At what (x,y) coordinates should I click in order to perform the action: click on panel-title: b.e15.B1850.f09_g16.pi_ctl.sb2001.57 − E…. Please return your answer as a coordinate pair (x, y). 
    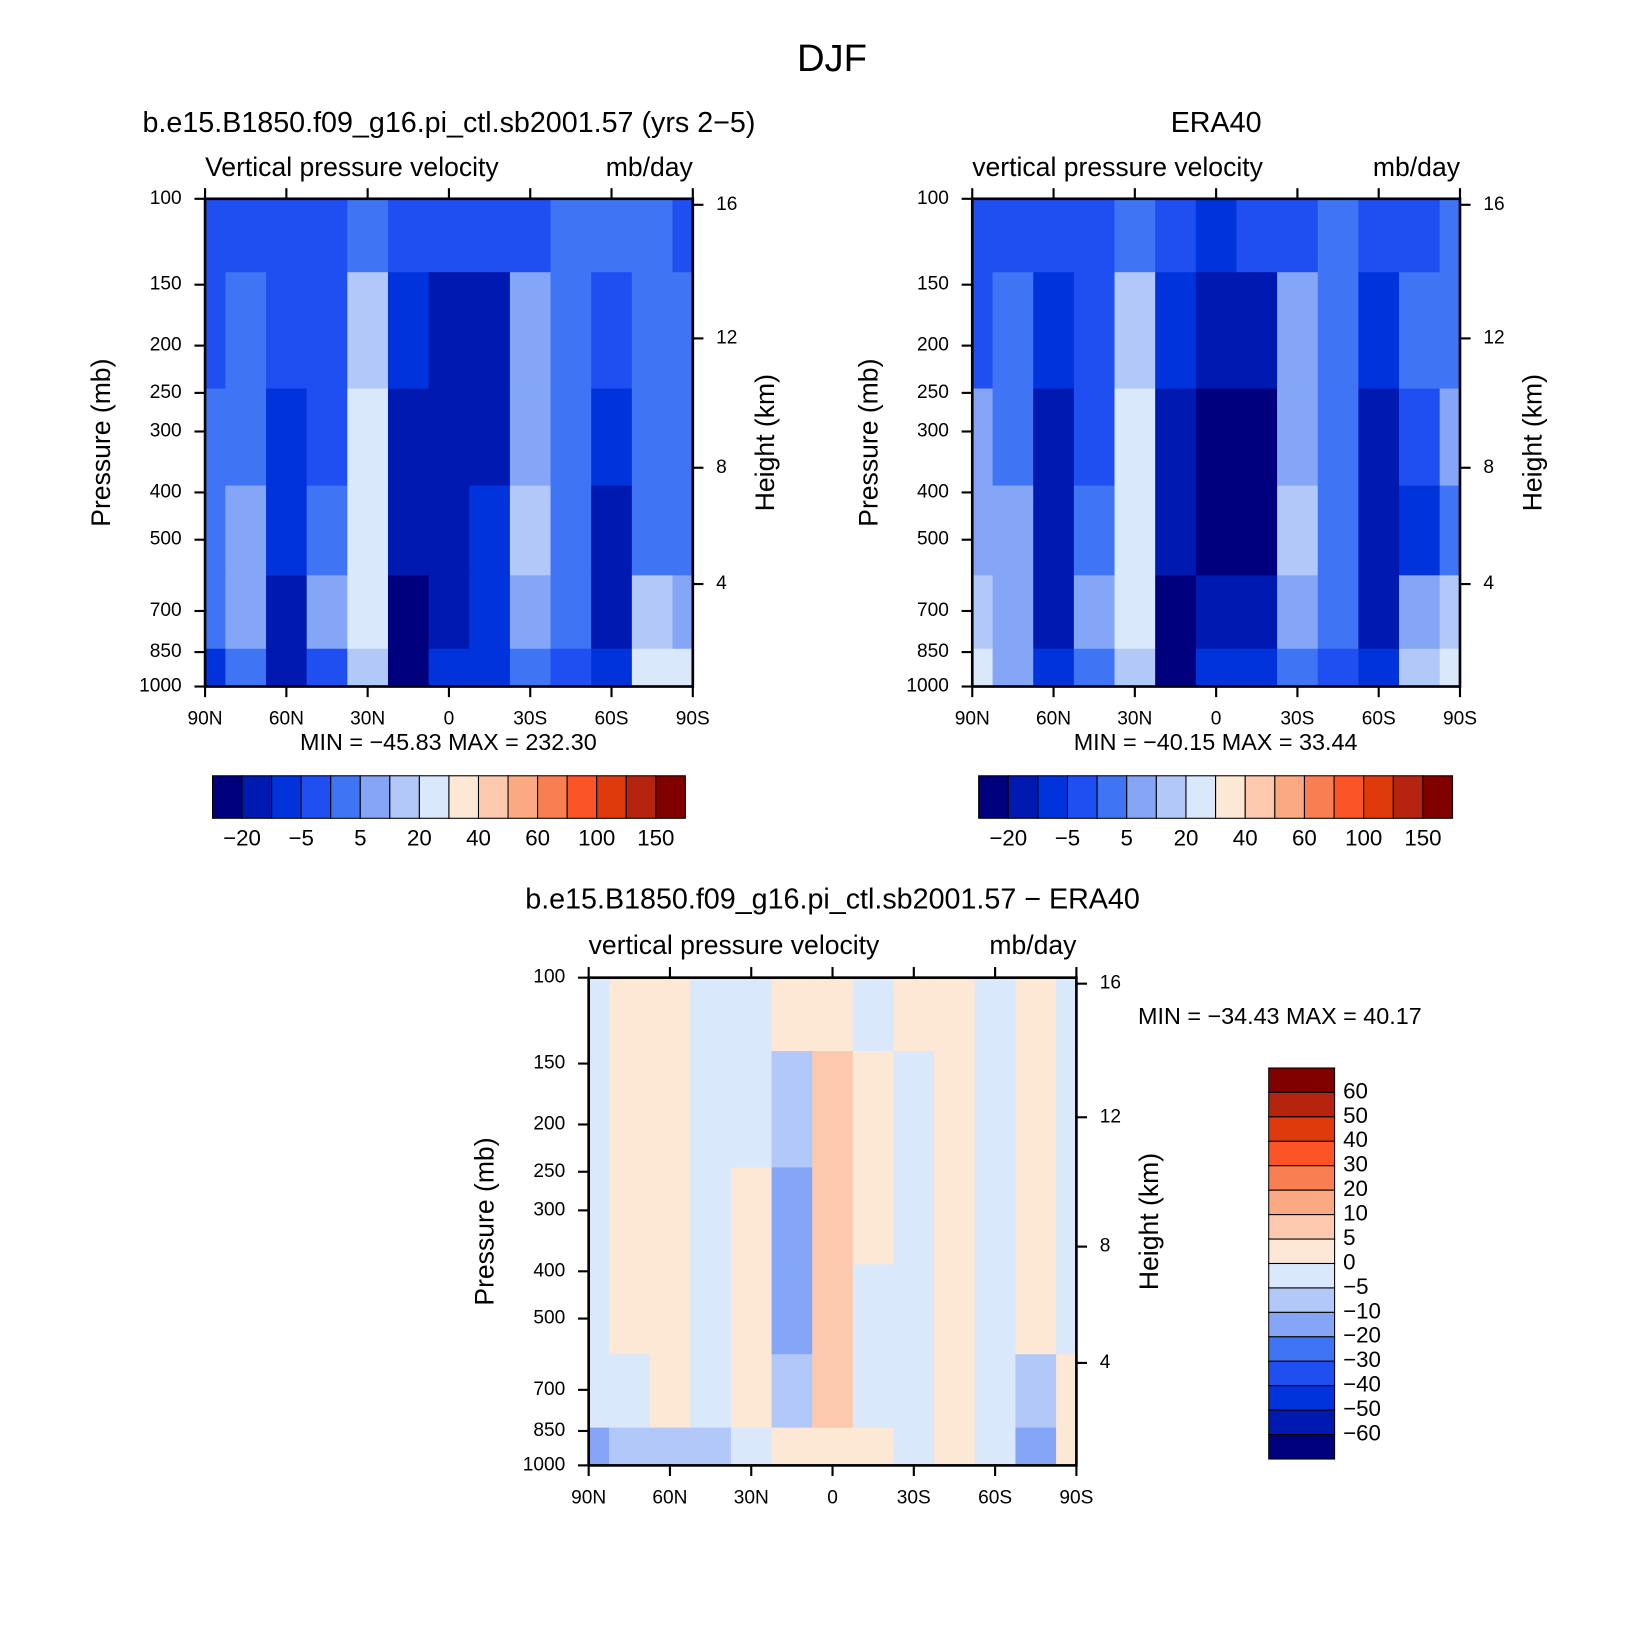
    Looking at the image, I should click on (832, 900).